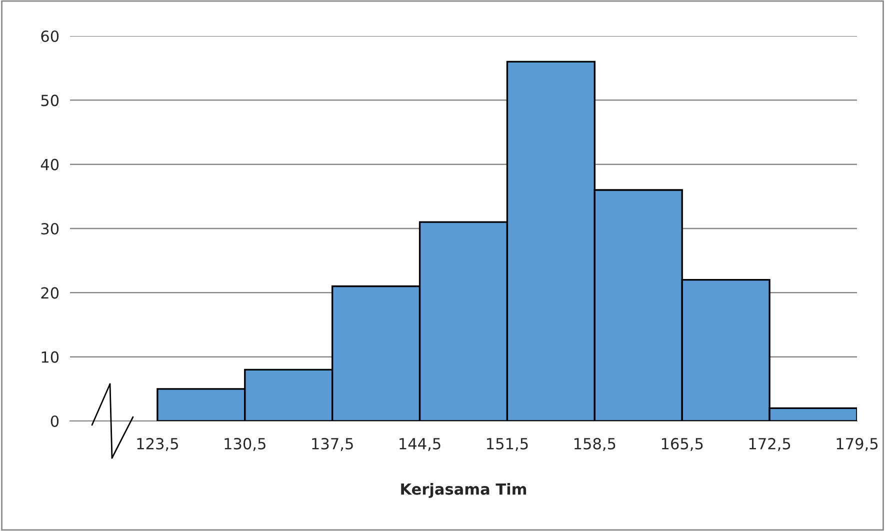 The image size is (885, 531). Describe the element at coordinates (507, 445) in the screenshot. I see `x-tick-label: 151,5` at that location.